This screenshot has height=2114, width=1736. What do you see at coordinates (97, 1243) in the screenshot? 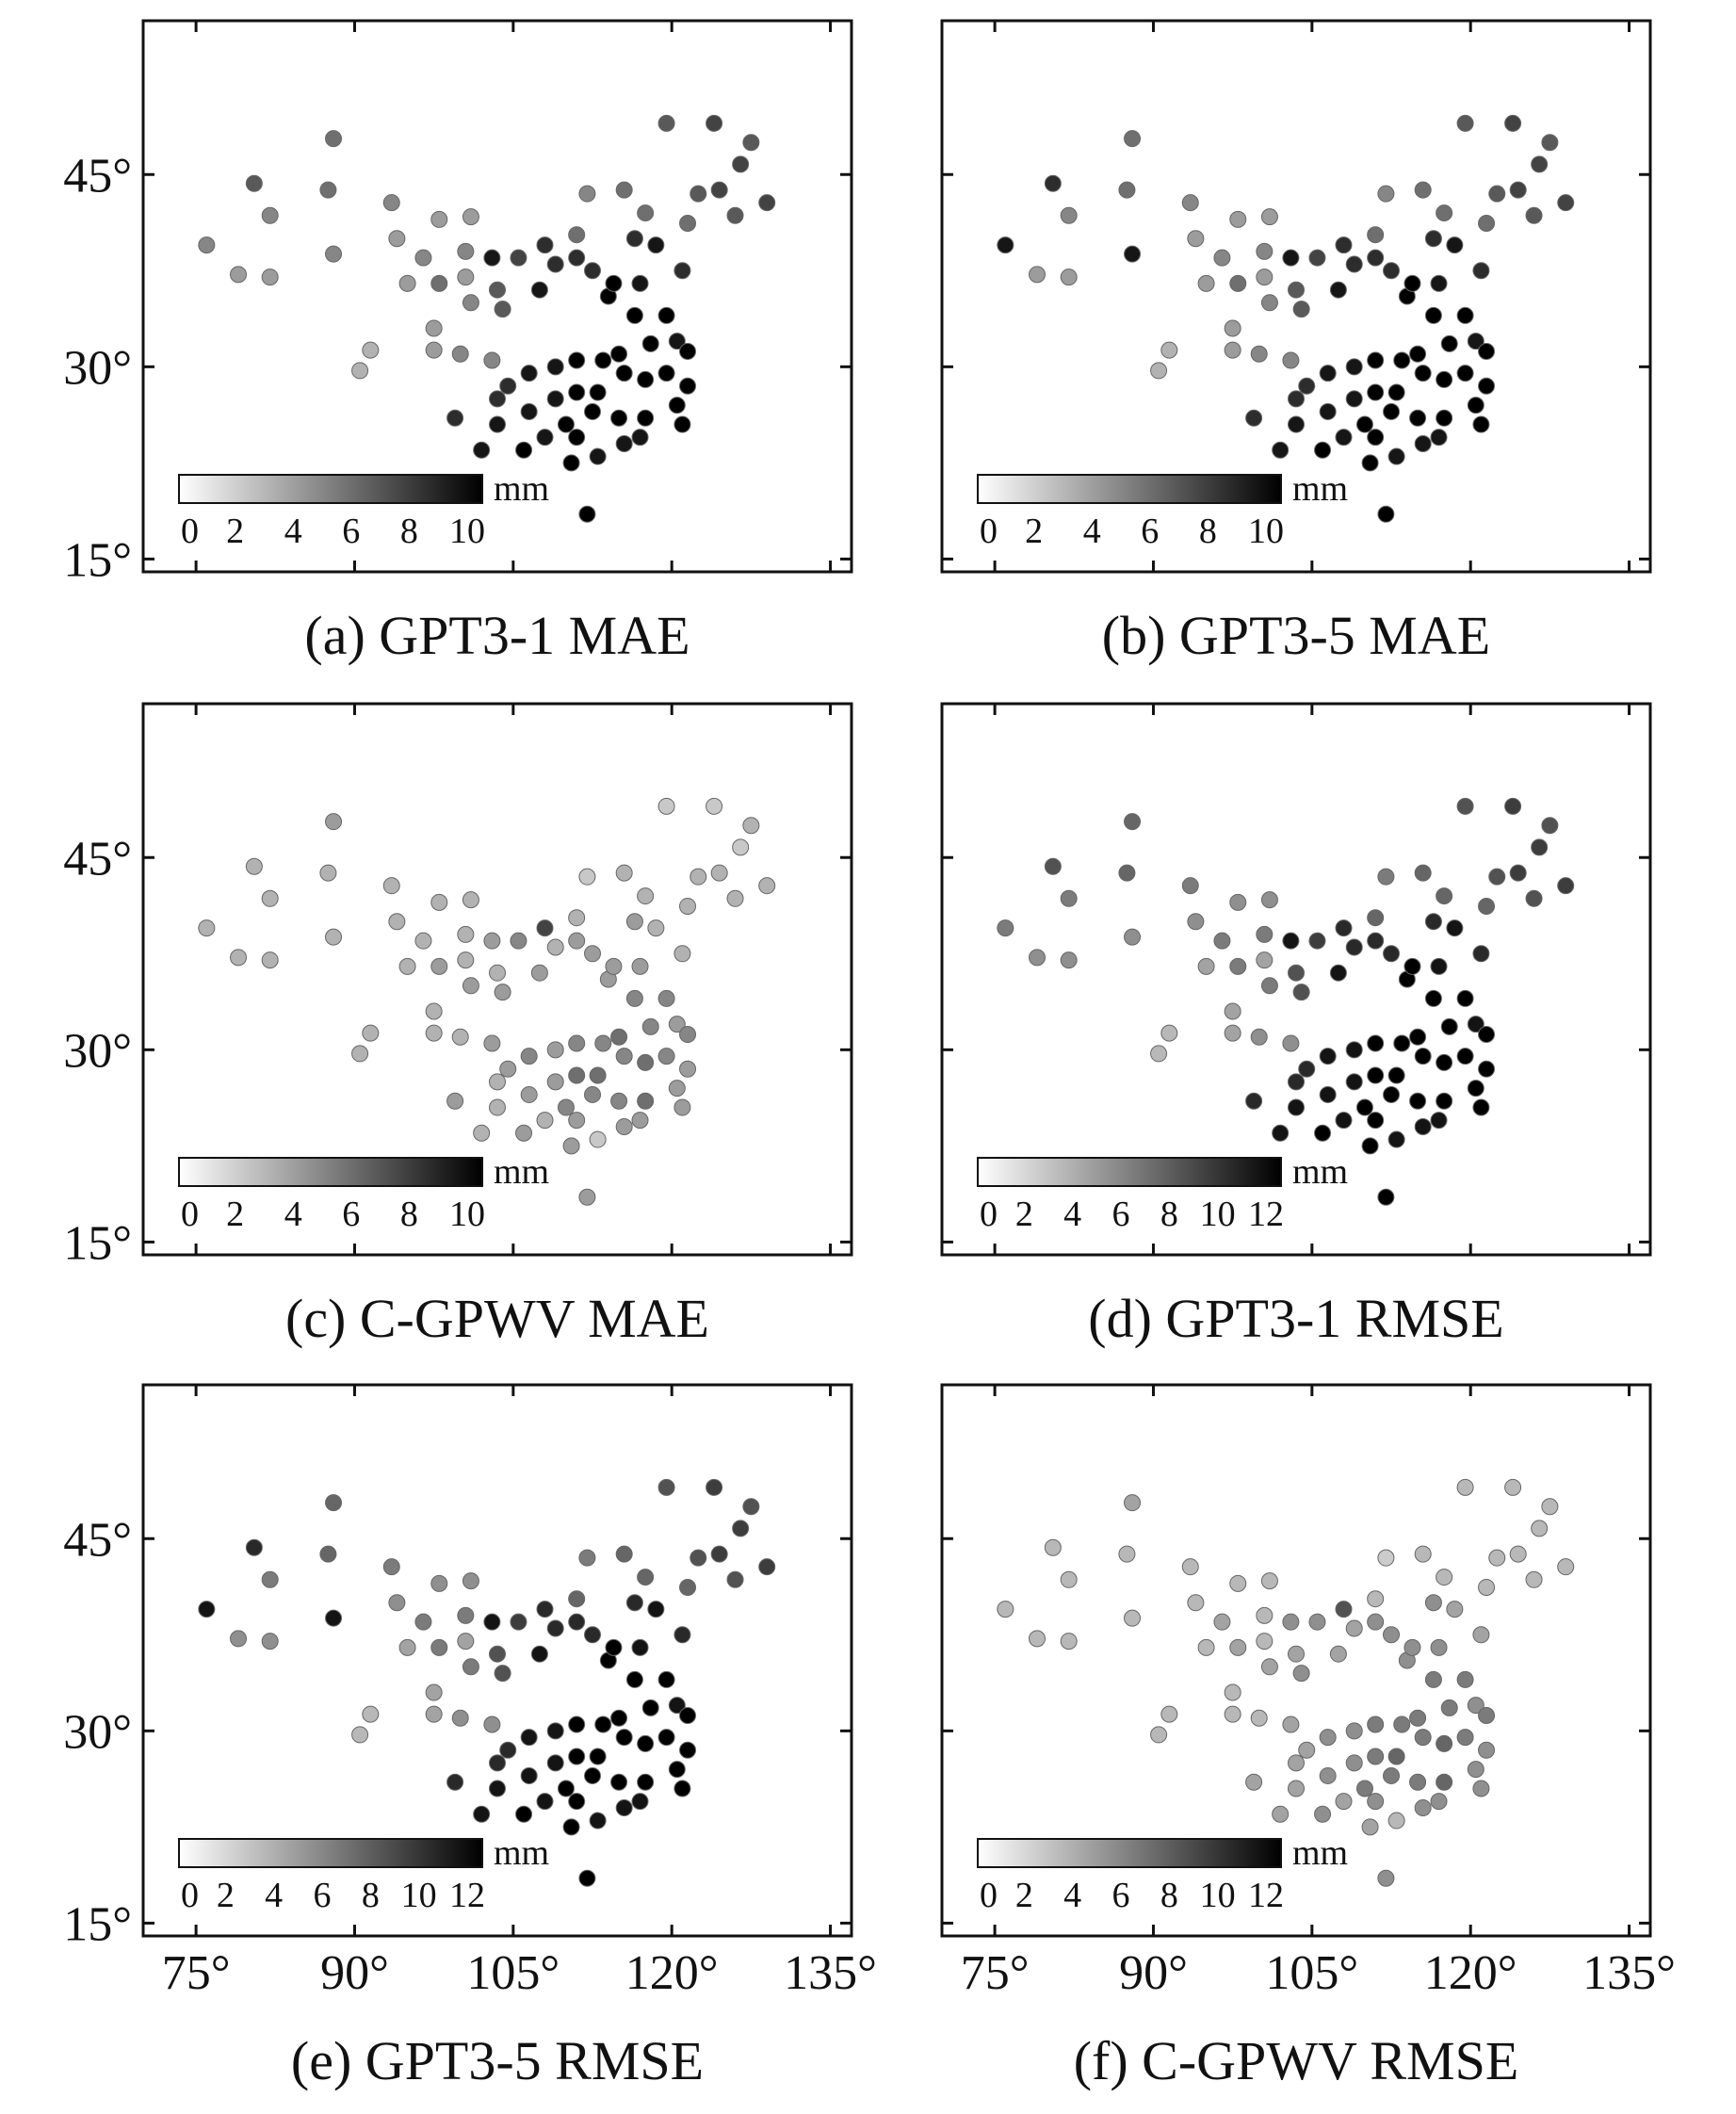
I see `y-tick-label: 15°` at bounding box center [97, 1243].